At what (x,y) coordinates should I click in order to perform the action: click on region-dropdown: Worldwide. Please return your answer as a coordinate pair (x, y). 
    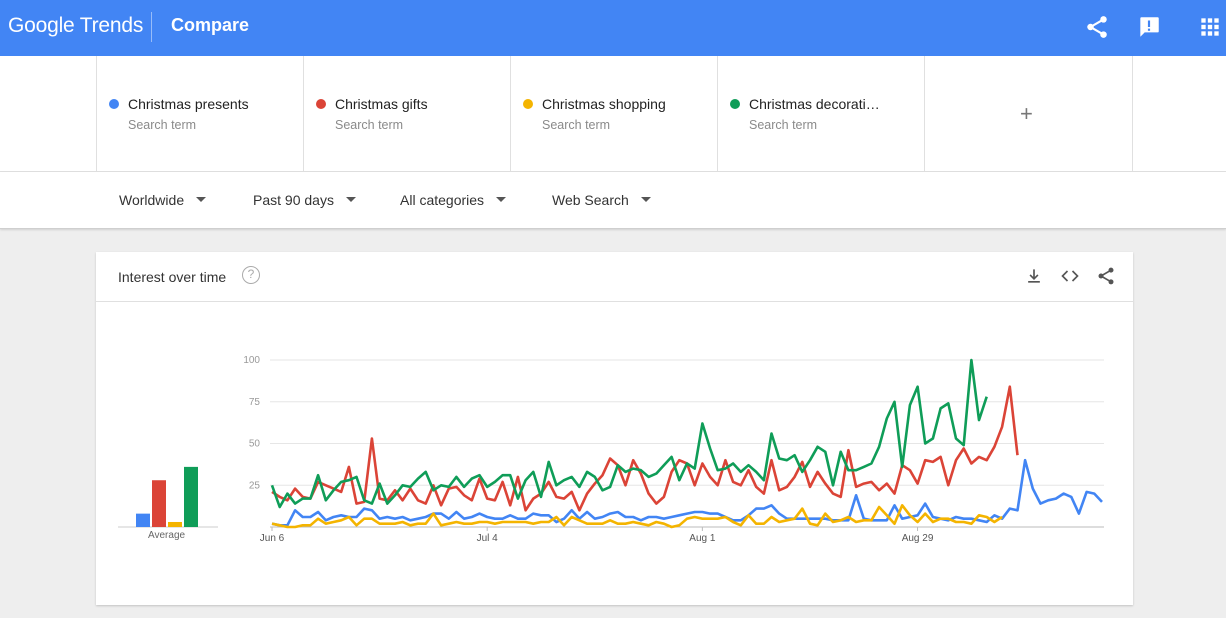
    Looking at the image, I should click on (163, 200).